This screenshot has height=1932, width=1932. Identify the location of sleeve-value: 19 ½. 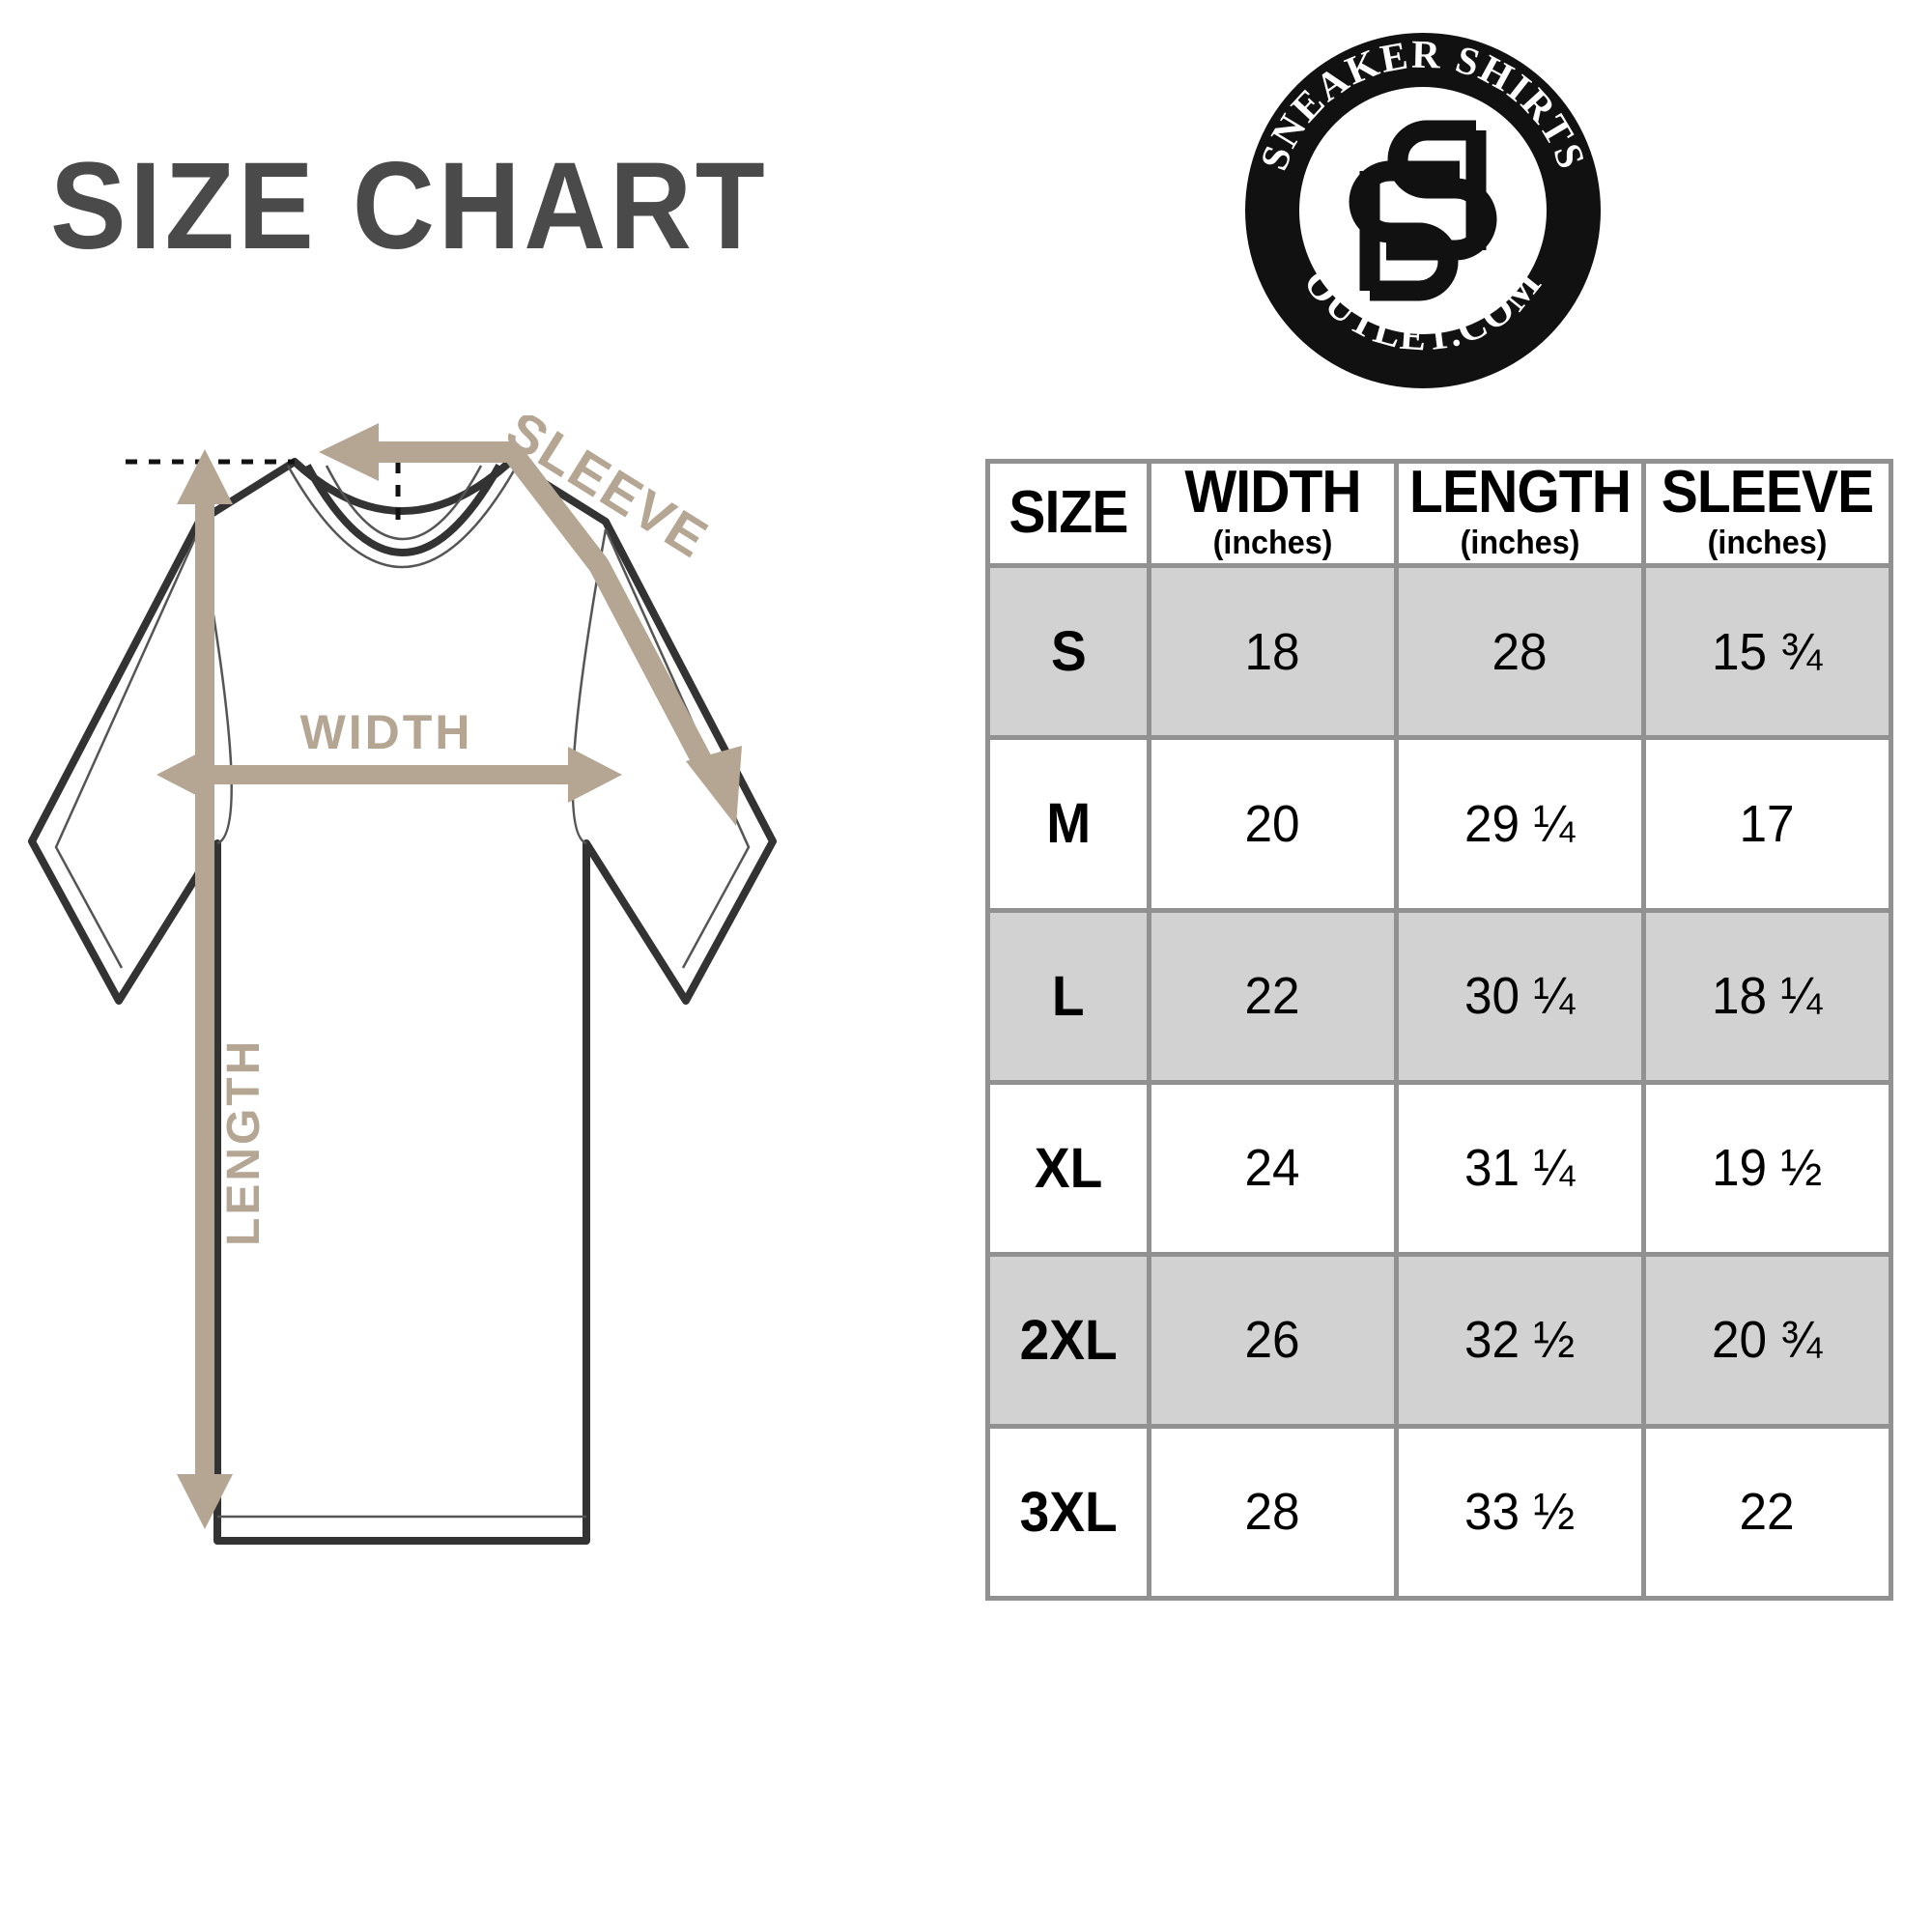
(1767, 1168).